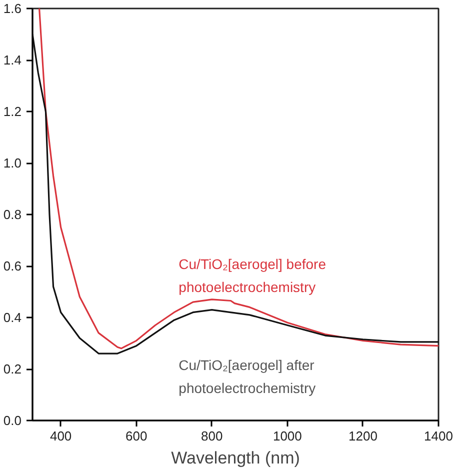 The image size is (474, 474). What do you see at coordinates (252, 275) in the screenshot?
I see `series-label: Cu/TiO₂[aerogel] before photoelectrochemistry` at bounding box center [252, 275].